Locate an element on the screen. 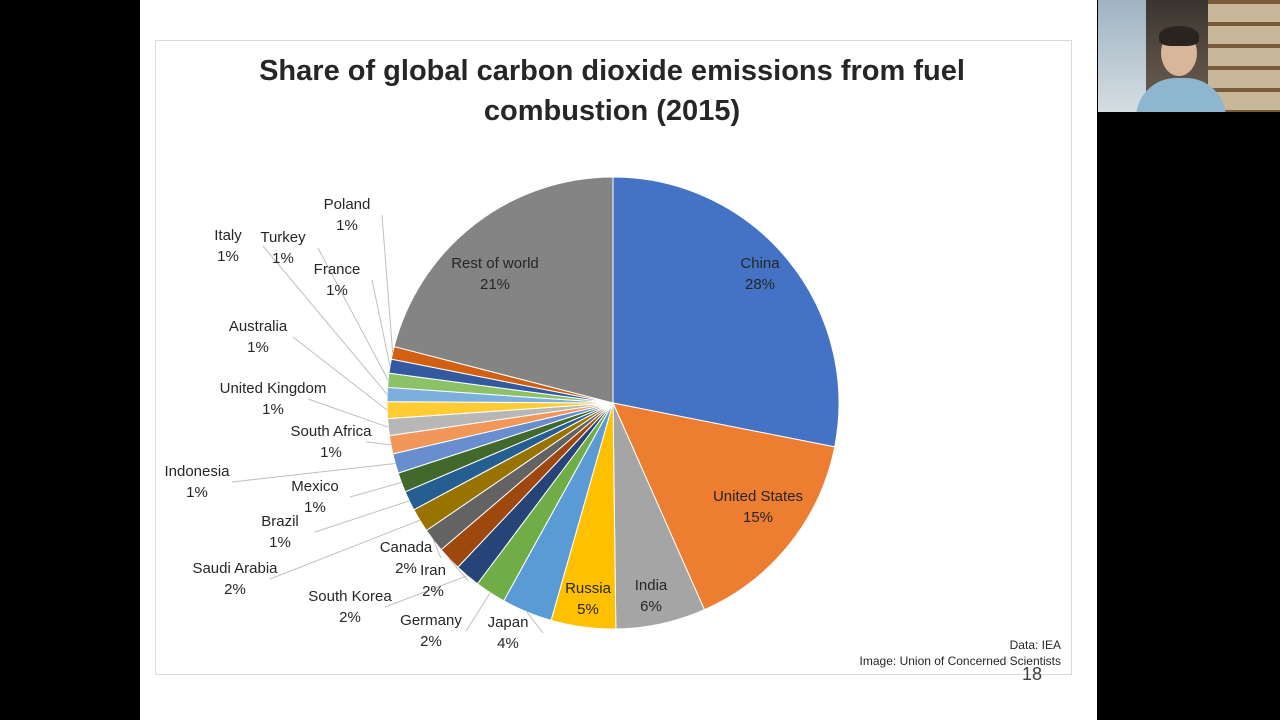  pie-slice-united-states is located at coordinates (724, 506).